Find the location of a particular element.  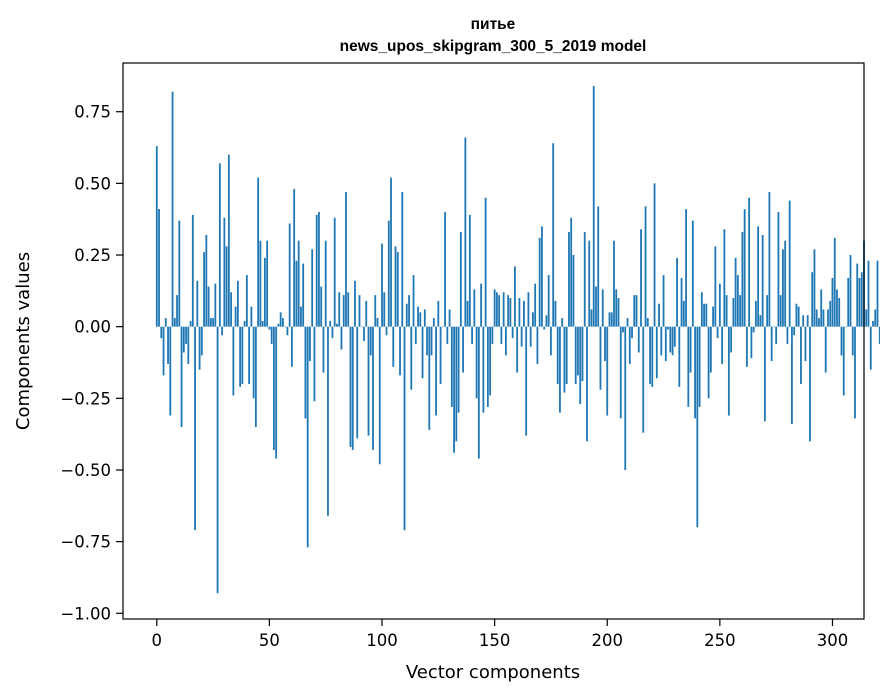

y-tick-label: −1.00 is located at coordinates (85, 613).